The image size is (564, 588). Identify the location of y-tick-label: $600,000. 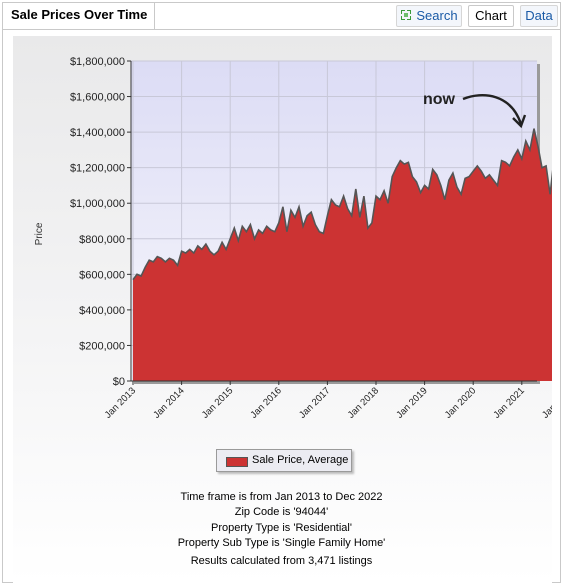
(102, 275).